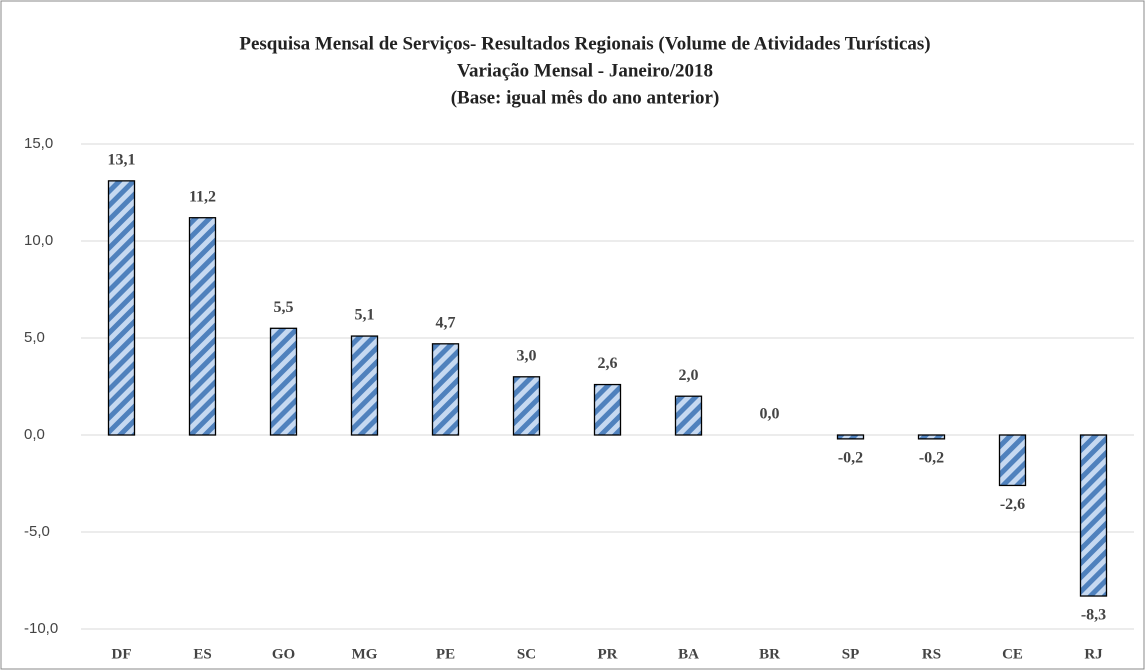 This screenshot has width=1145, height=670. I want to click on x-tick-label: SC, so click(526, 654).